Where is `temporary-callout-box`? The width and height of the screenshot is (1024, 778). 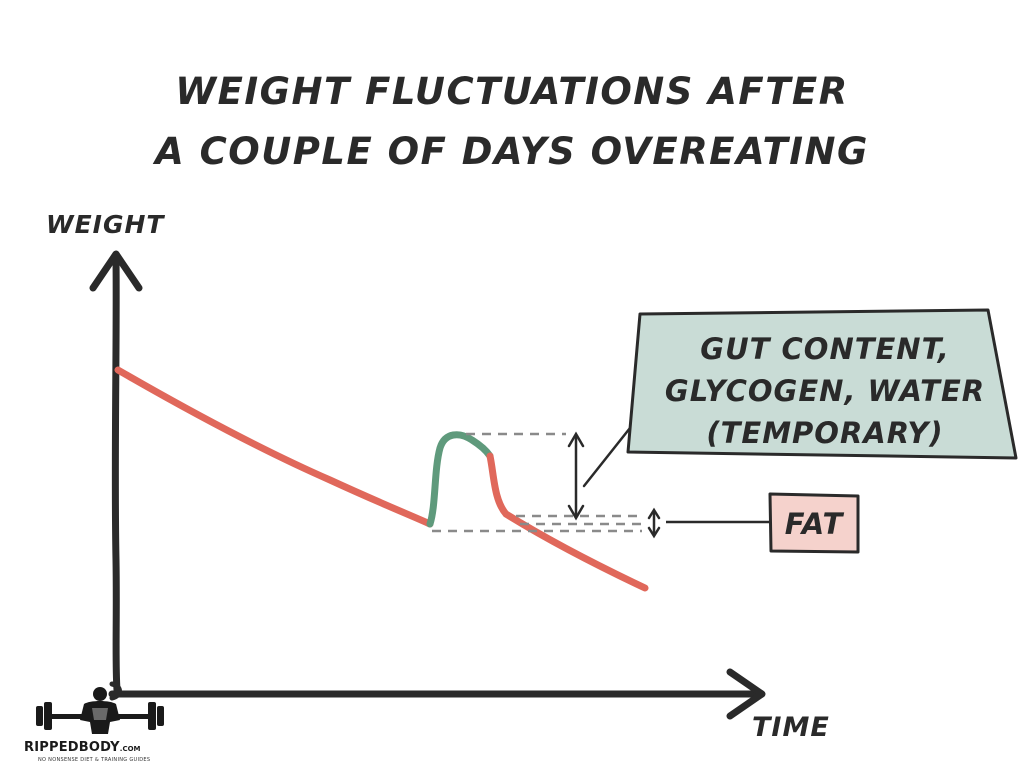
temporary-callout-box is located at coordinates (822, 384).